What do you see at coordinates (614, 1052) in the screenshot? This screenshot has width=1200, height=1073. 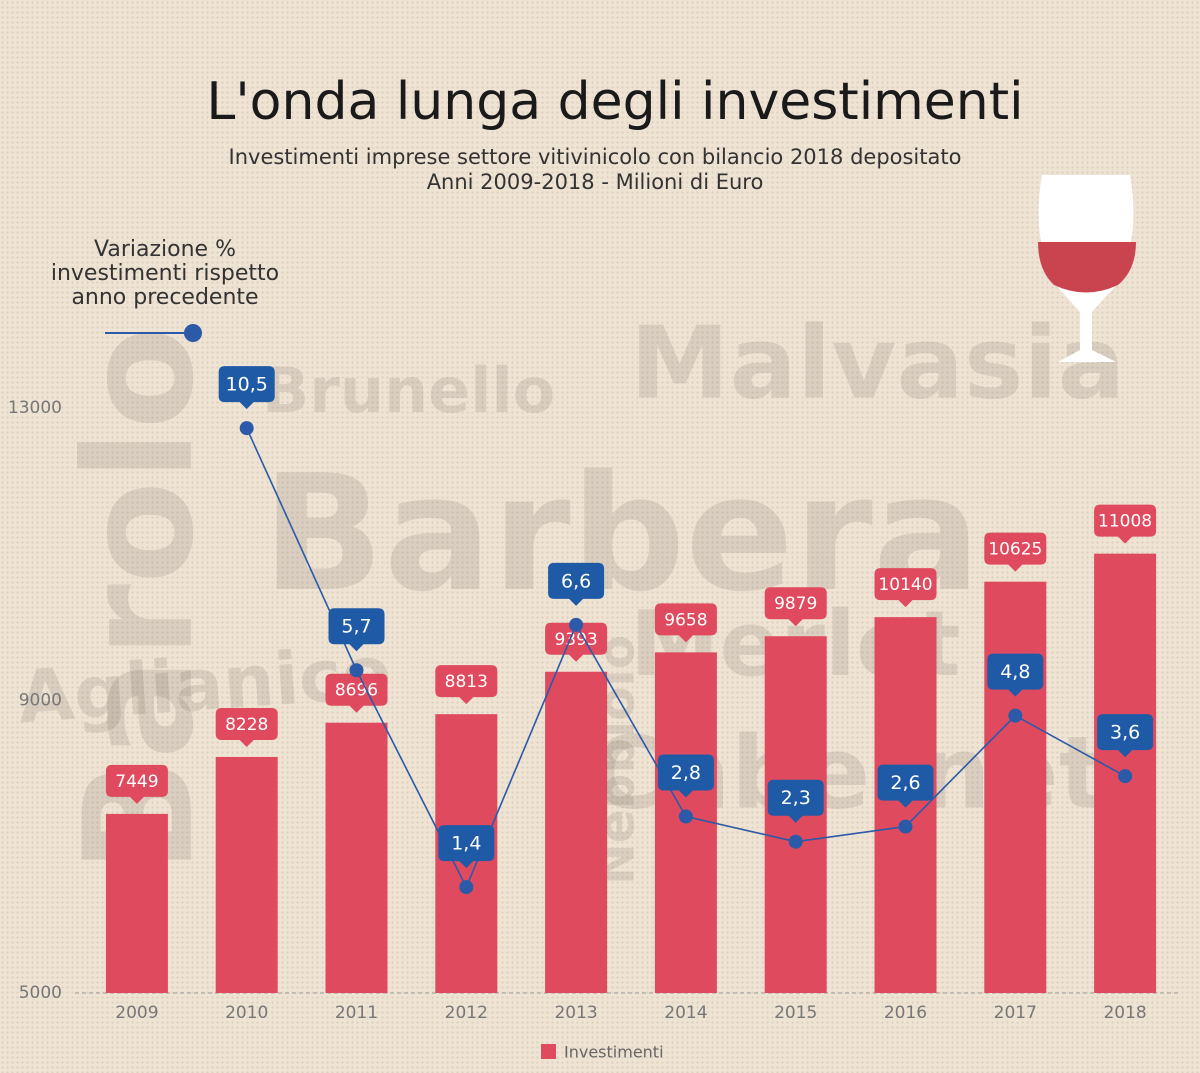 I see `legend-label: Investimenti` at bounding box center [614, 1052].